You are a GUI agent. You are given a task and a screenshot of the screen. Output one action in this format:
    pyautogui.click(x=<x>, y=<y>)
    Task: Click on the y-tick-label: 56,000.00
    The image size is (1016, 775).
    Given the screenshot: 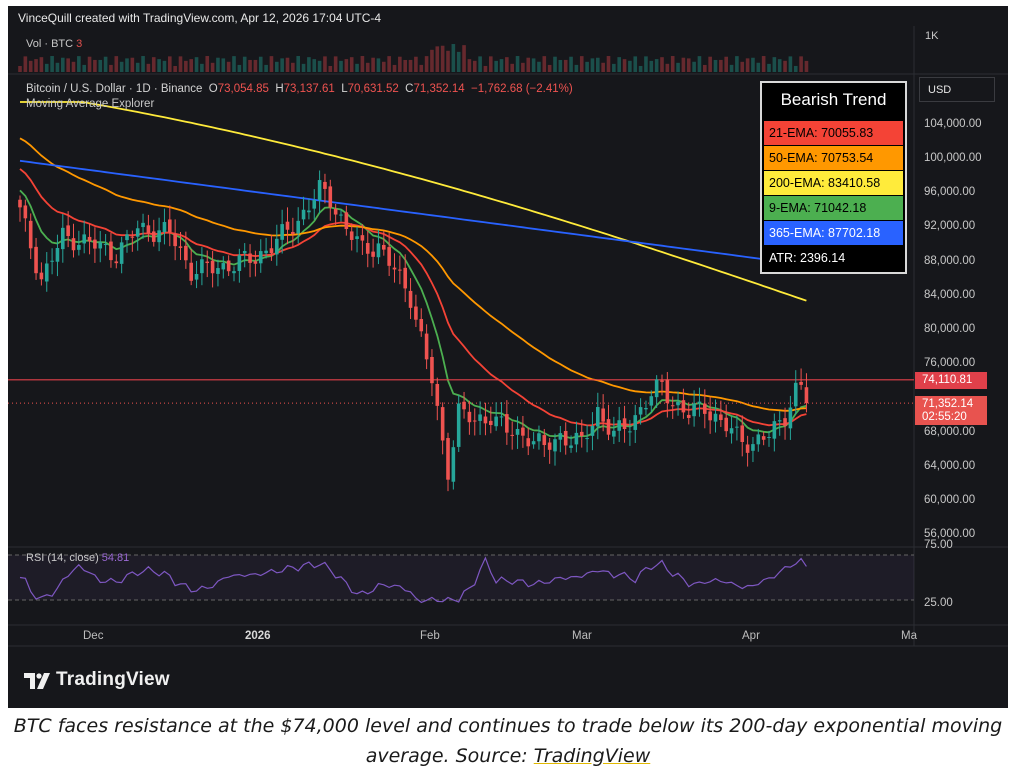 What is the action you would take?
    pyautogui.click(x=950, y=534)
    